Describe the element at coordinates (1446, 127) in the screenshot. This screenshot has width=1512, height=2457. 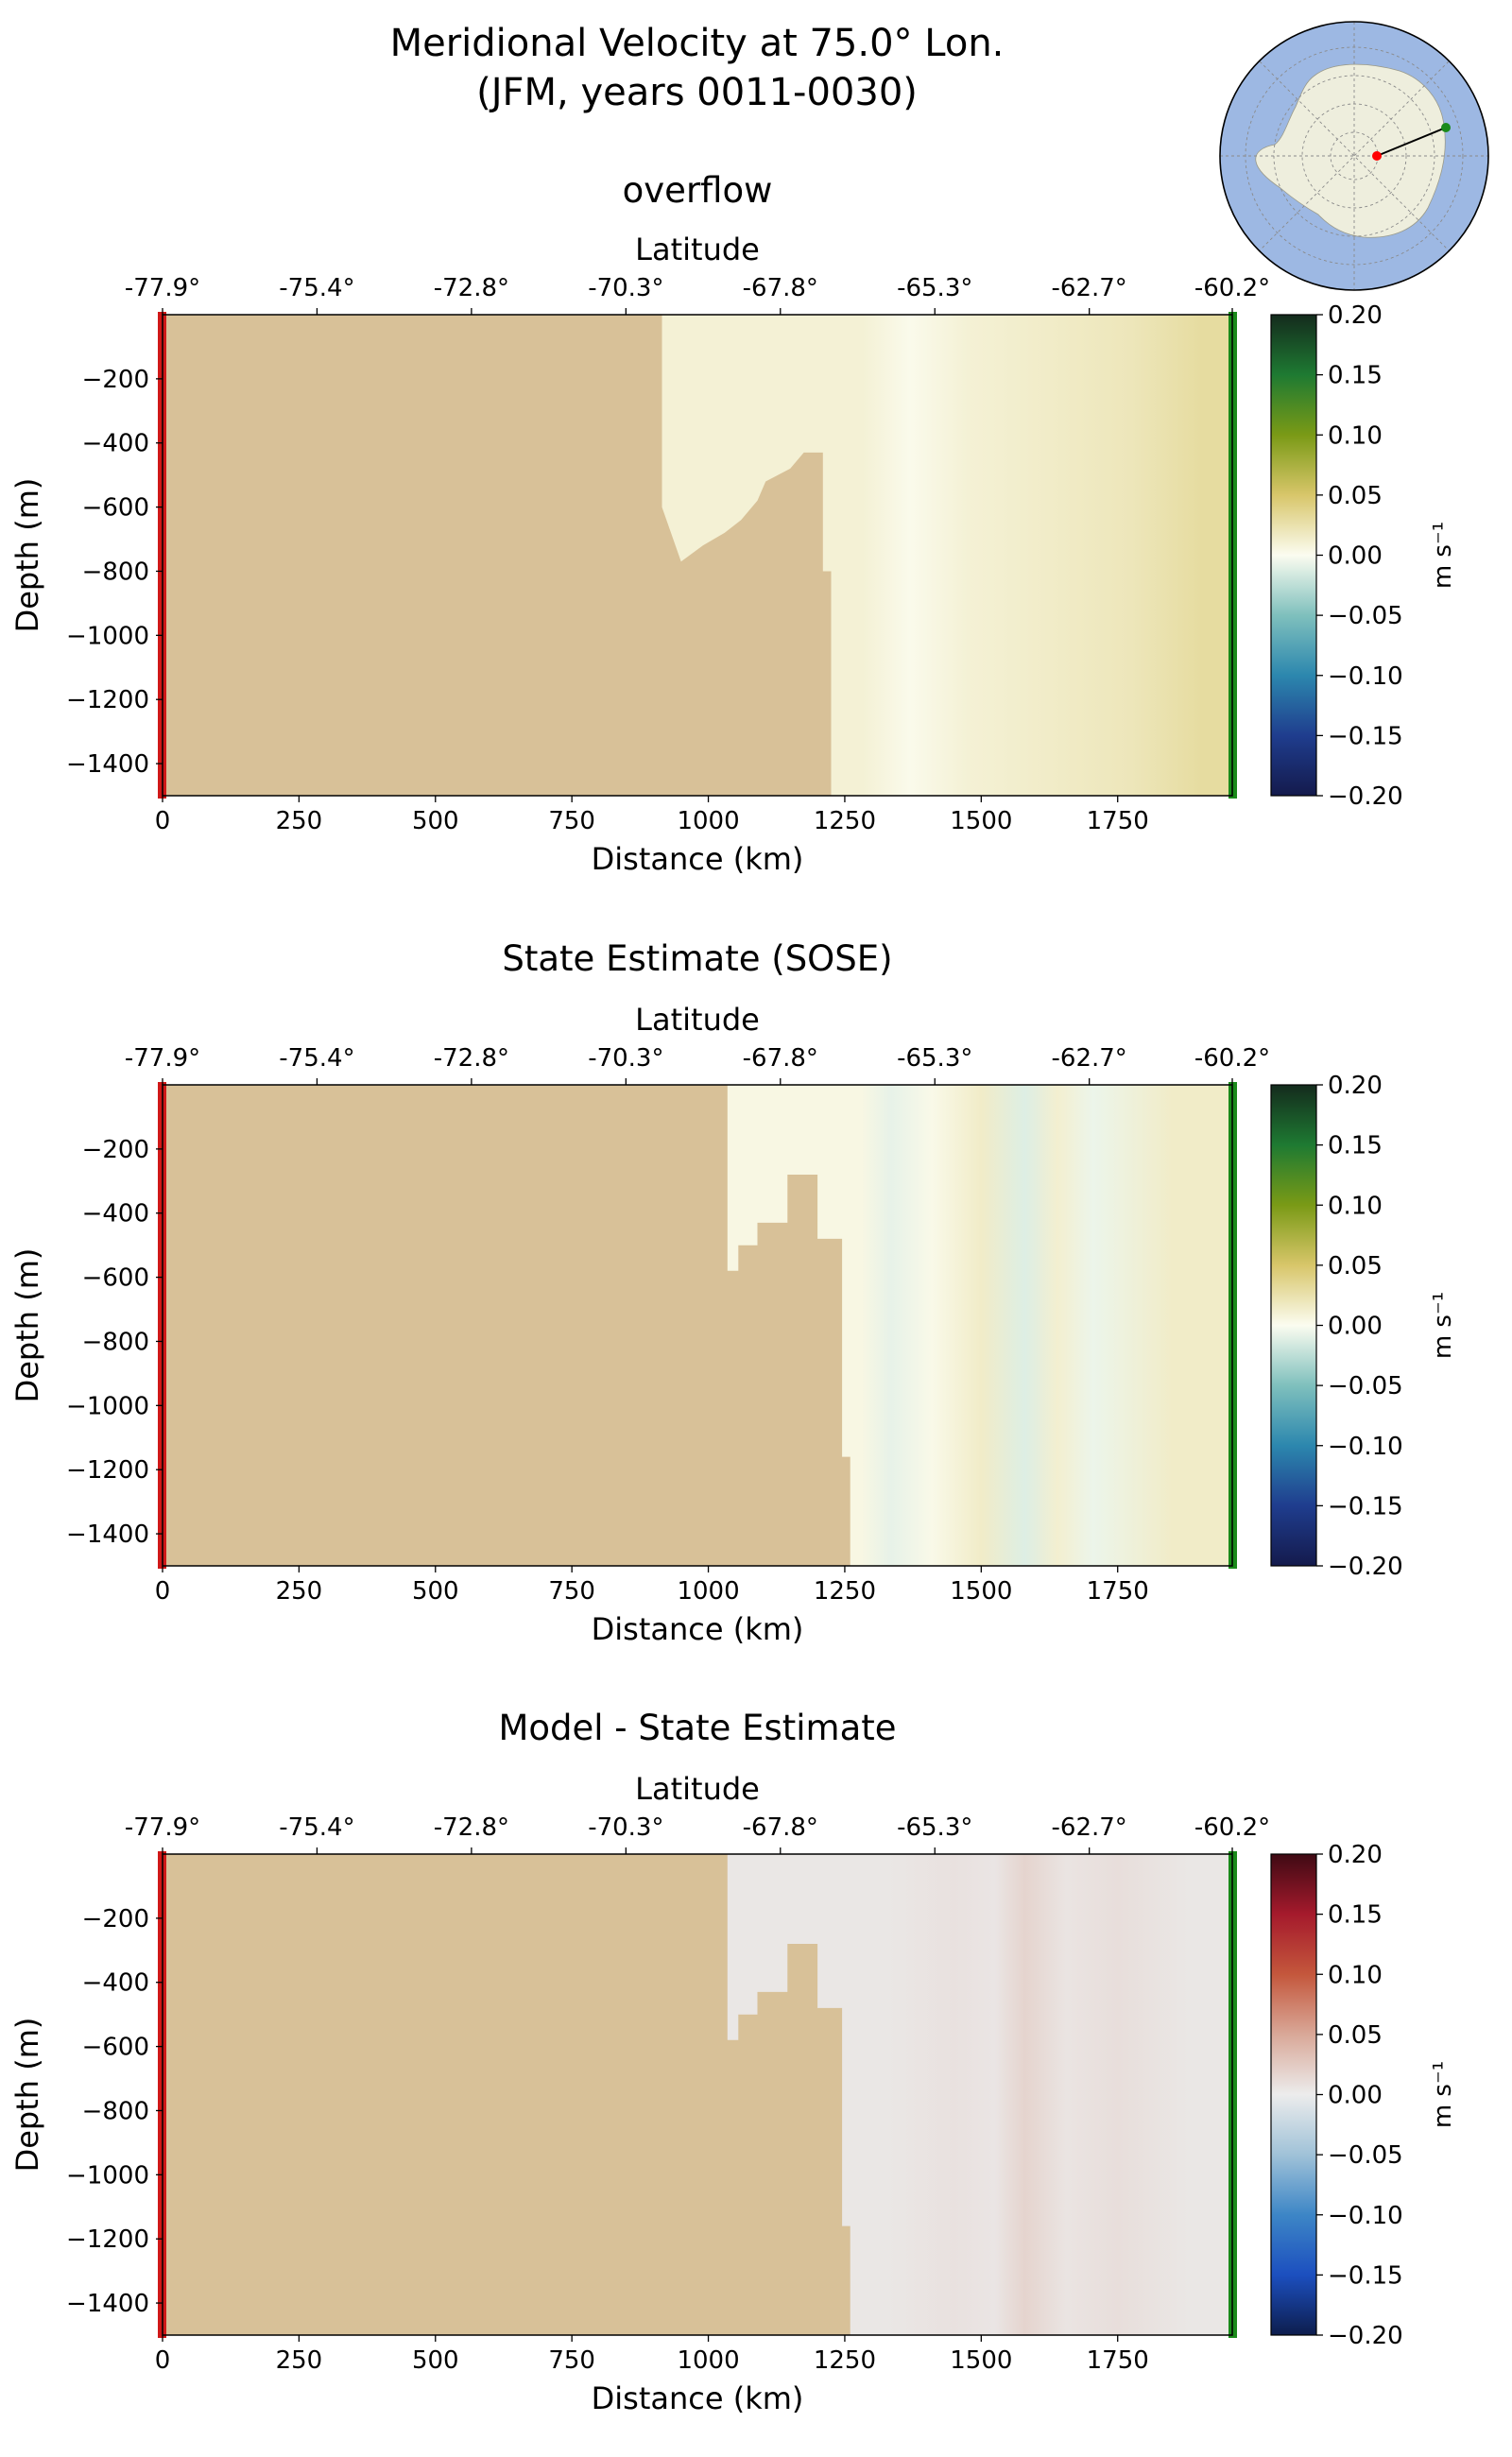
I see `section-end-point` at that location.